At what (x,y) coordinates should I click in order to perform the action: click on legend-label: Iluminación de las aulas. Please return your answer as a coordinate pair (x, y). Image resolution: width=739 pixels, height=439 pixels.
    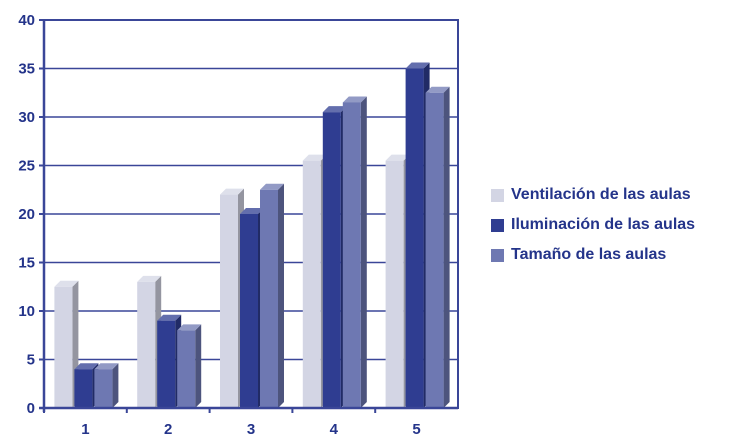
    Looking at the image, I should click on (603, 224).